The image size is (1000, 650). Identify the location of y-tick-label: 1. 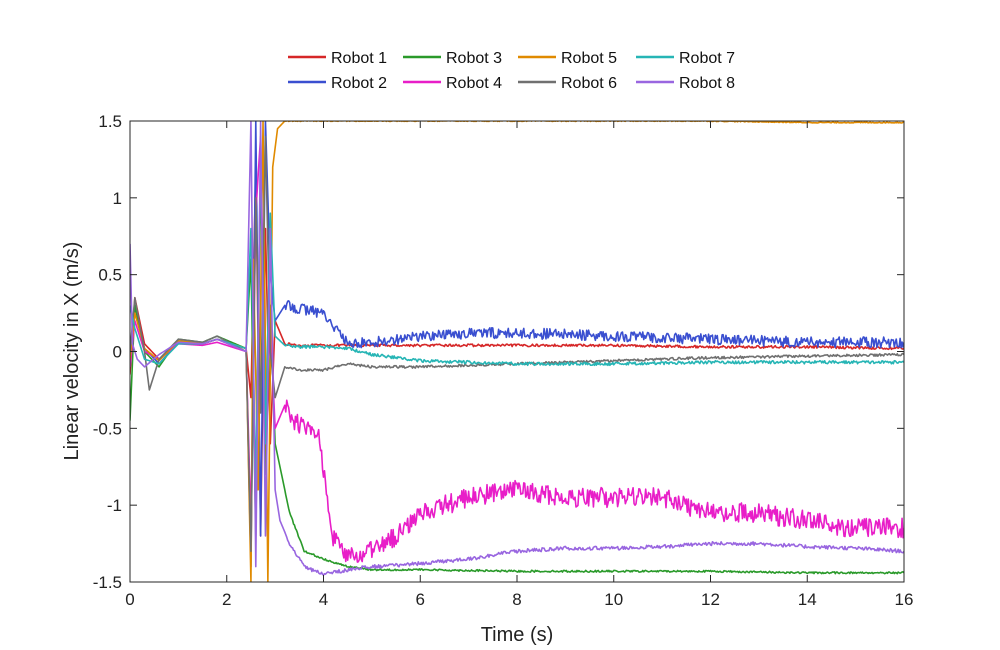
(117, 198).